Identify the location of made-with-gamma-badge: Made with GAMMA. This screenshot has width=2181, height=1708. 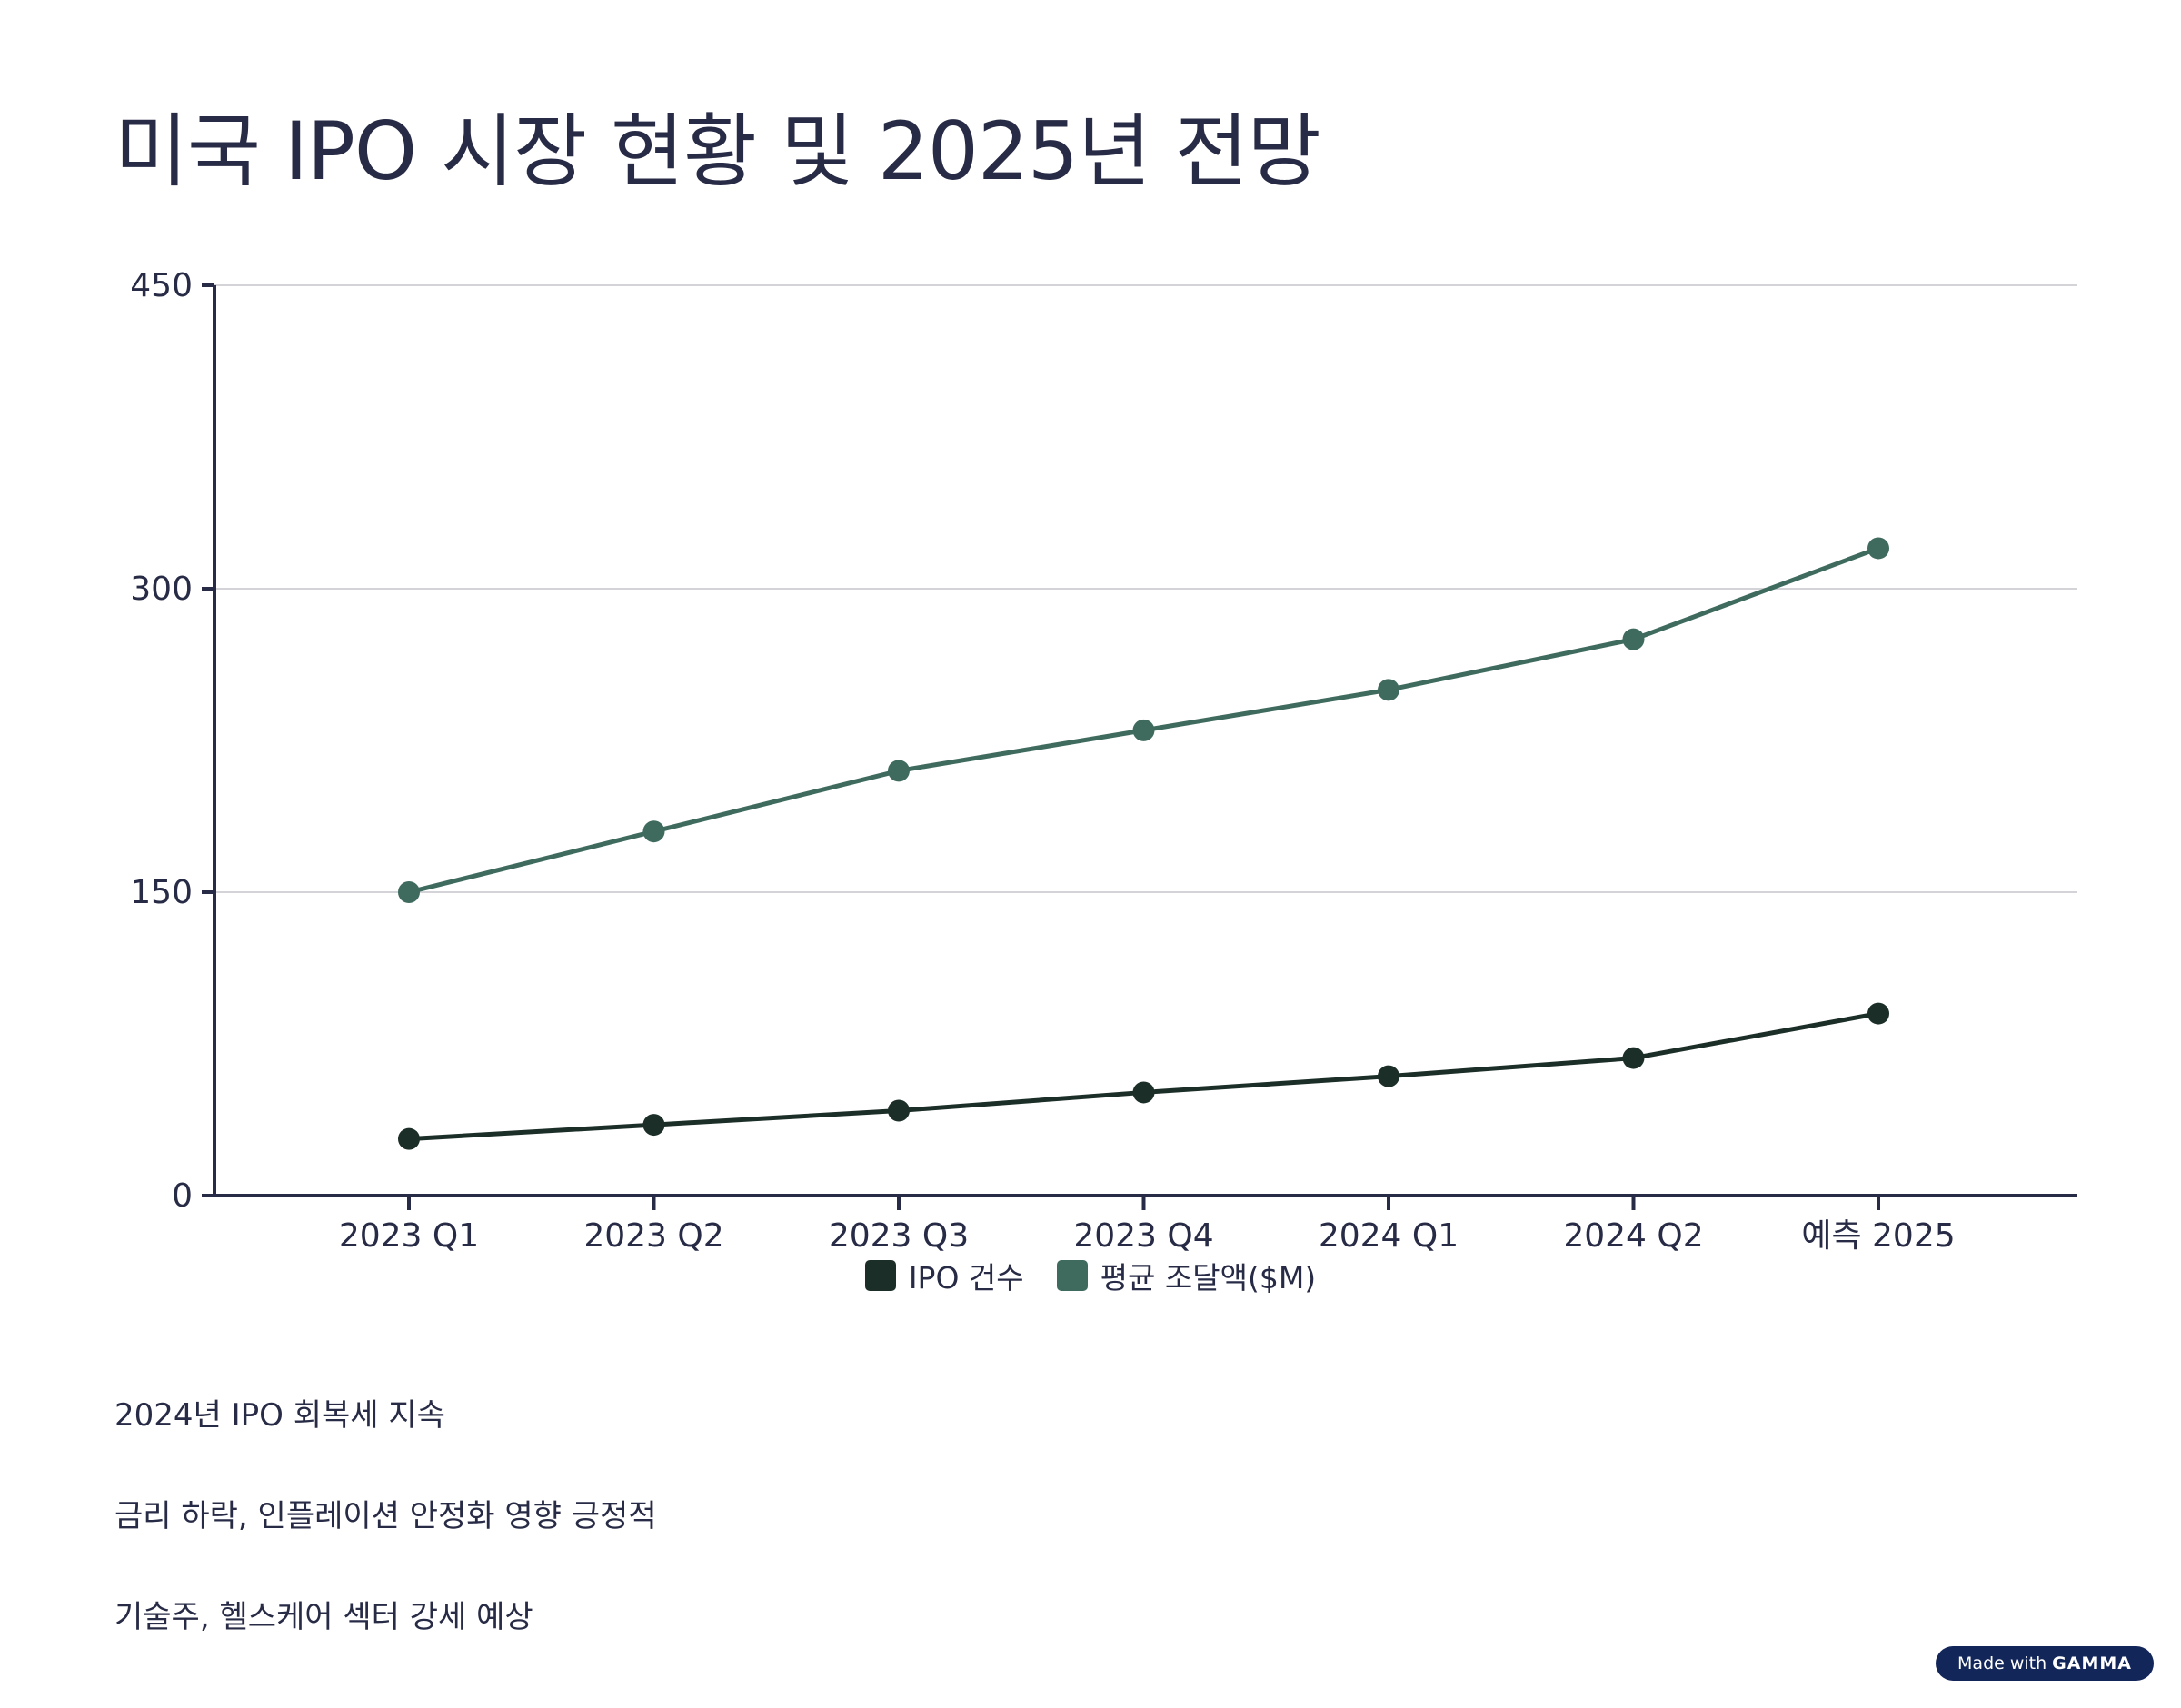
(2045, 1663).